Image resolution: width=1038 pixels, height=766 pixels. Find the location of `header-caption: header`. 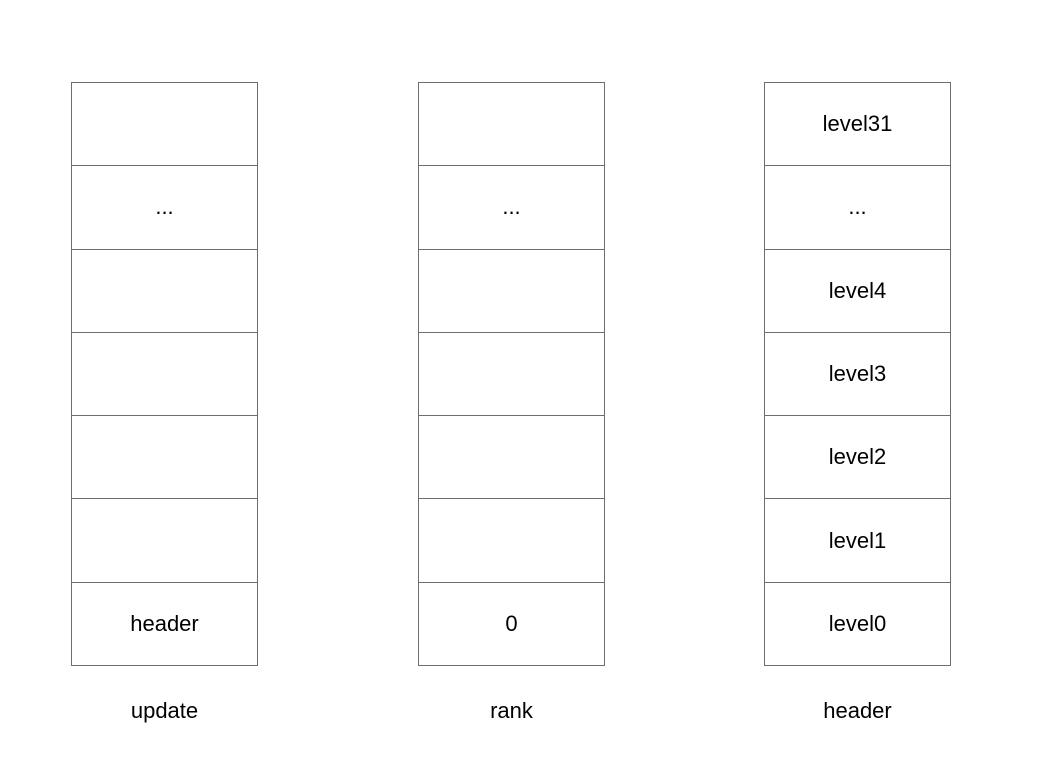

header-caption: header is located at coordinates (857, 710).